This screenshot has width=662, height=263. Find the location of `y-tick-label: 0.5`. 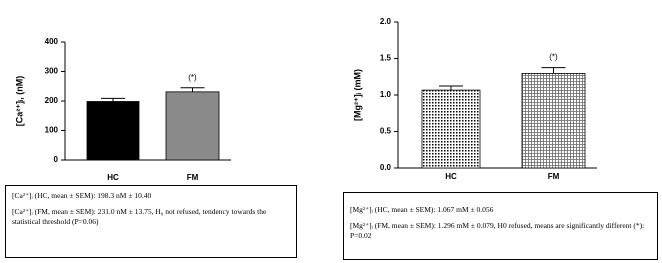

y-tick-label: 0.5 is located at coordinates (386, 131).